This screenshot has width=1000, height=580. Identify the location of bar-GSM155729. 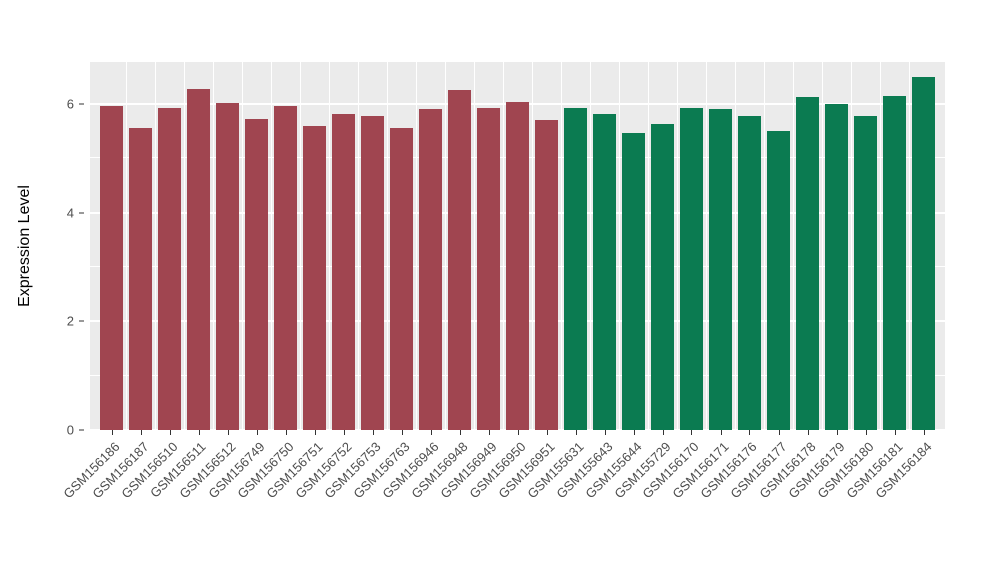
(662, 276).